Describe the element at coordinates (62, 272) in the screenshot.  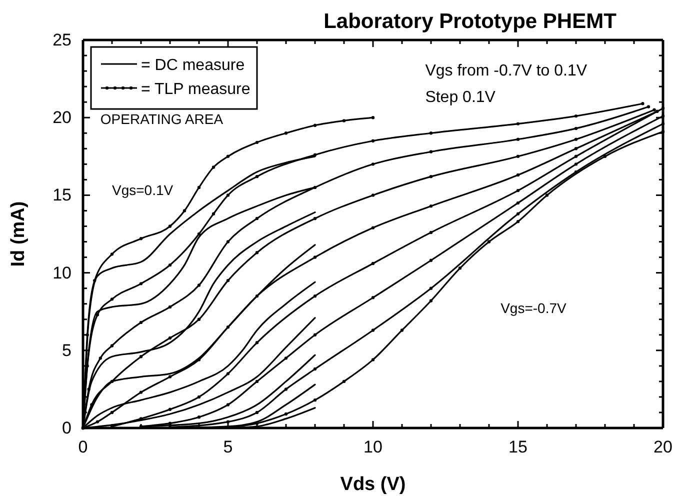
I see `y-tick-label: 10` at that location.